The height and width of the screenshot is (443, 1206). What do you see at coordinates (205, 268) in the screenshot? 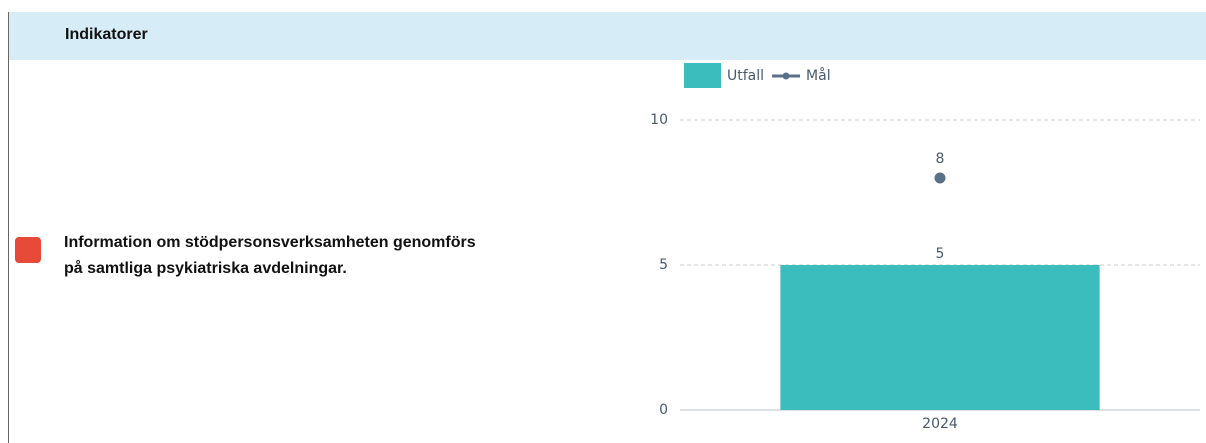
I see `indicator-line: på samtliga psykiatriska avdelningar.` at bounding box center [205, 268].